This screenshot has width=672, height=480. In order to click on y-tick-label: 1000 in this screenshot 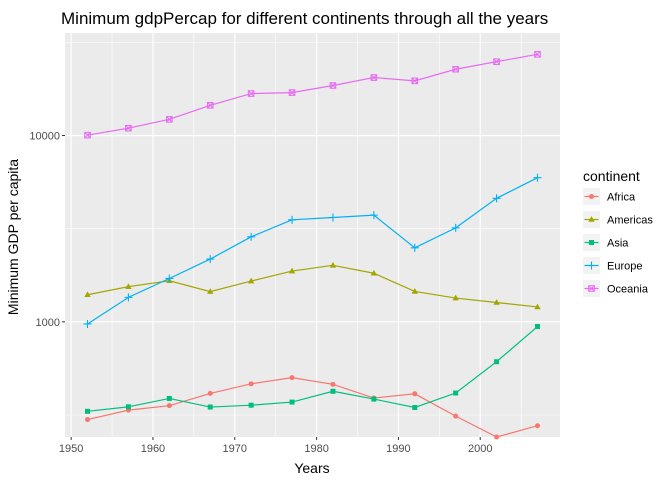, I will do `click(48, 323)`.